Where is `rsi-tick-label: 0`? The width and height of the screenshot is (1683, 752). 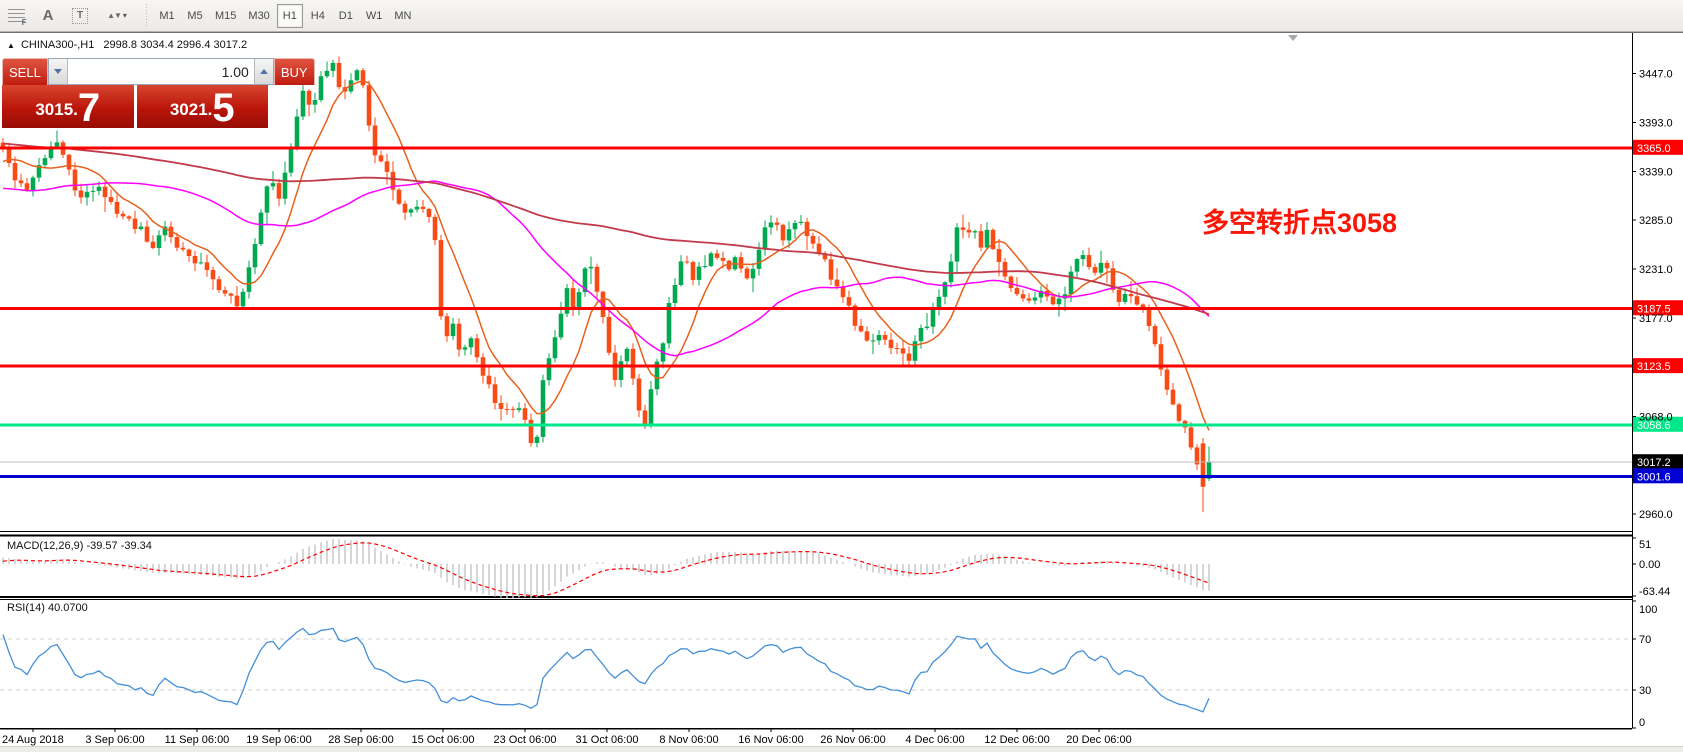
rsi-tick-label: 0 is located at coordinates (1642, 723).